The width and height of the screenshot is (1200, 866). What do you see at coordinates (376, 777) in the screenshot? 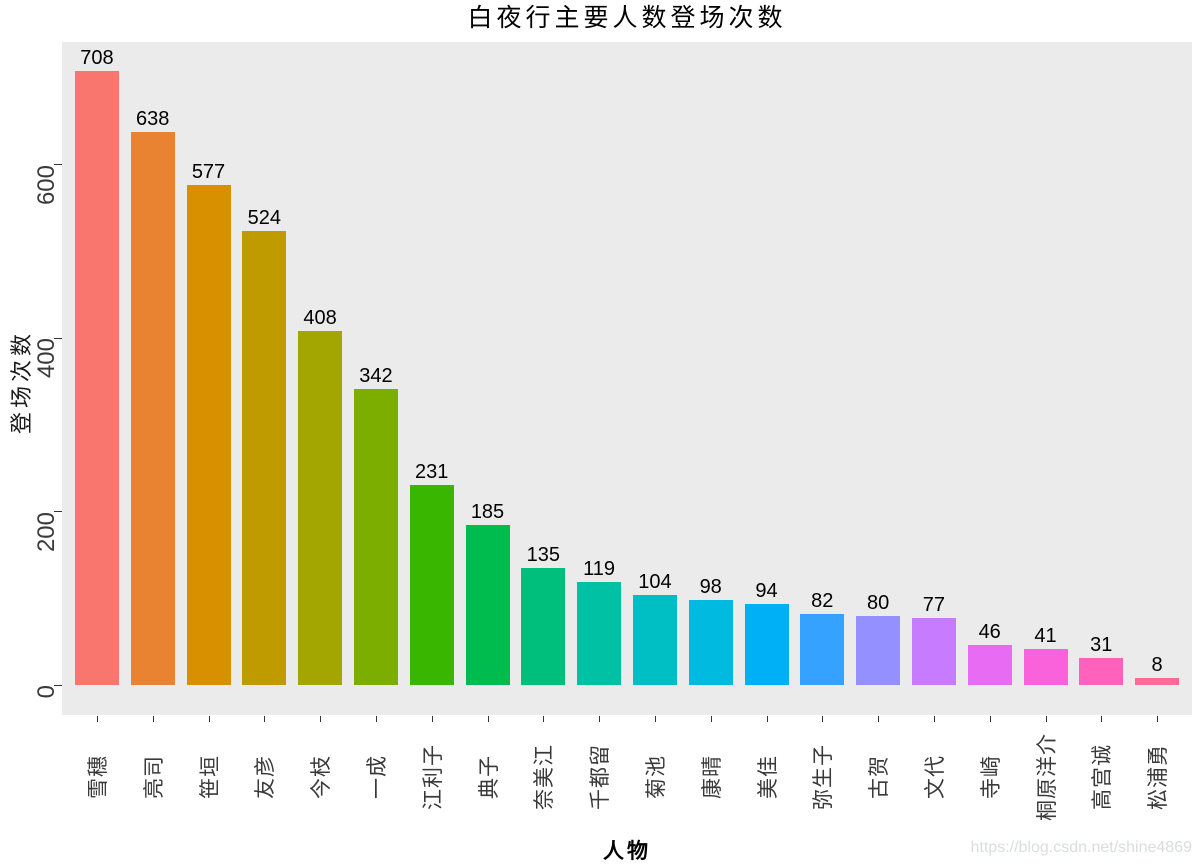
I see `x-category-label-text: 一成` at bounding box center [376, 777].